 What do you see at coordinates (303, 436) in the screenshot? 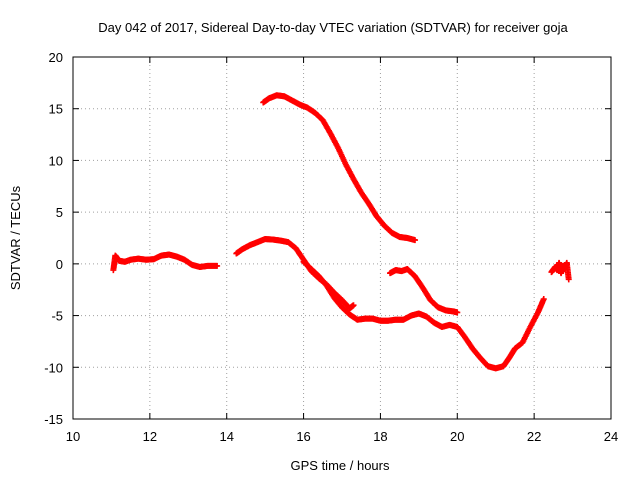
I see `x-tick-label: 16` at bounding box center [303, 436].